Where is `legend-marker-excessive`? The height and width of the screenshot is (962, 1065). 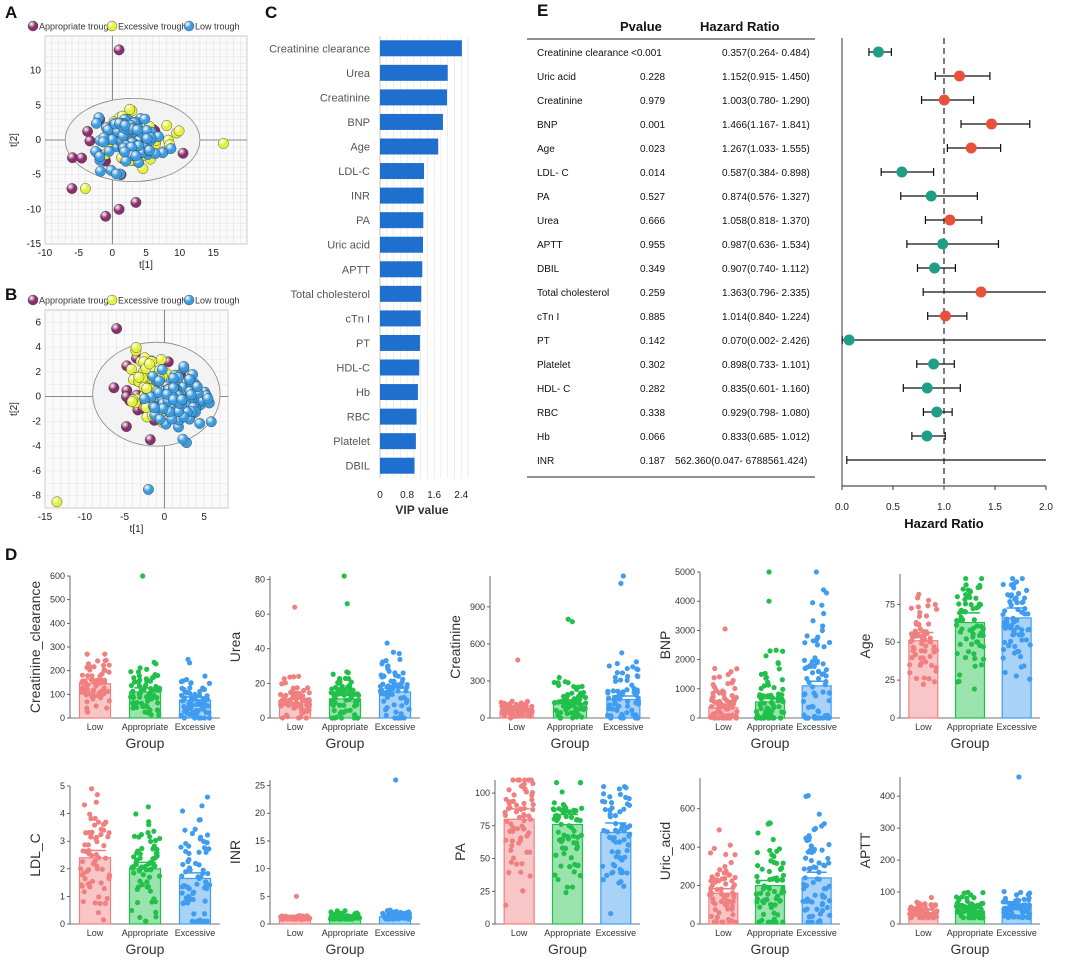 legend-marker-excessive is located at coordinates (112, 300).